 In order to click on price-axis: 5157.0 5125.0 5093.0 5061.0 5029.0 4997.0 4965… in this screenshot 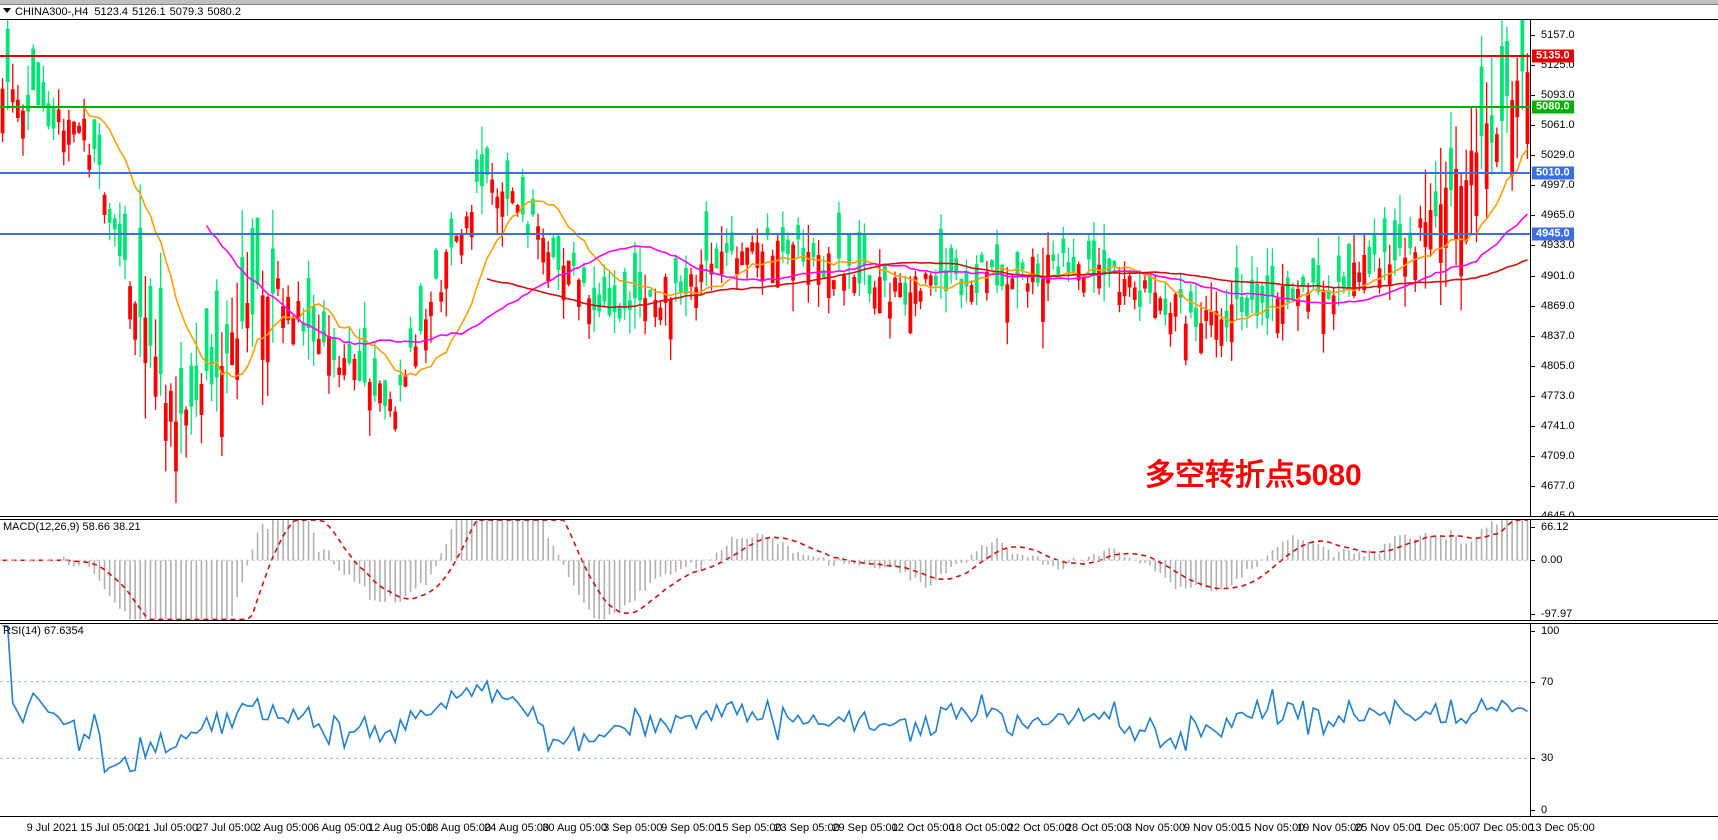, I will do `click(1624, 268)`.